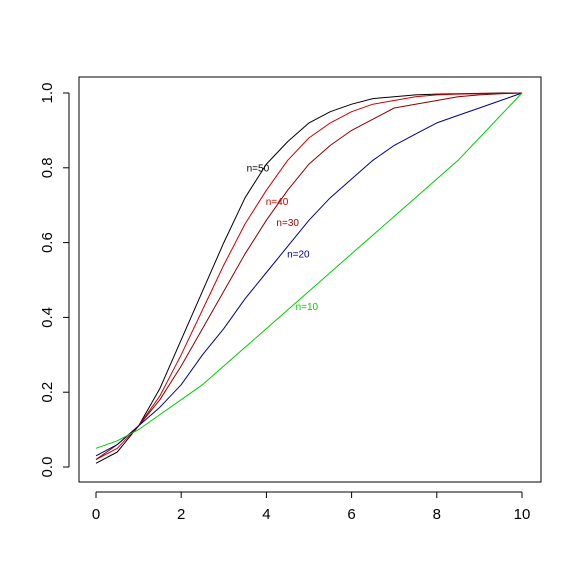 The height and width of the screenshot is (580, 581). What do you see at coordinates (96, 514) in the screenshot?
I see `x-tick-label: 0` at bounding box center [96, 514].